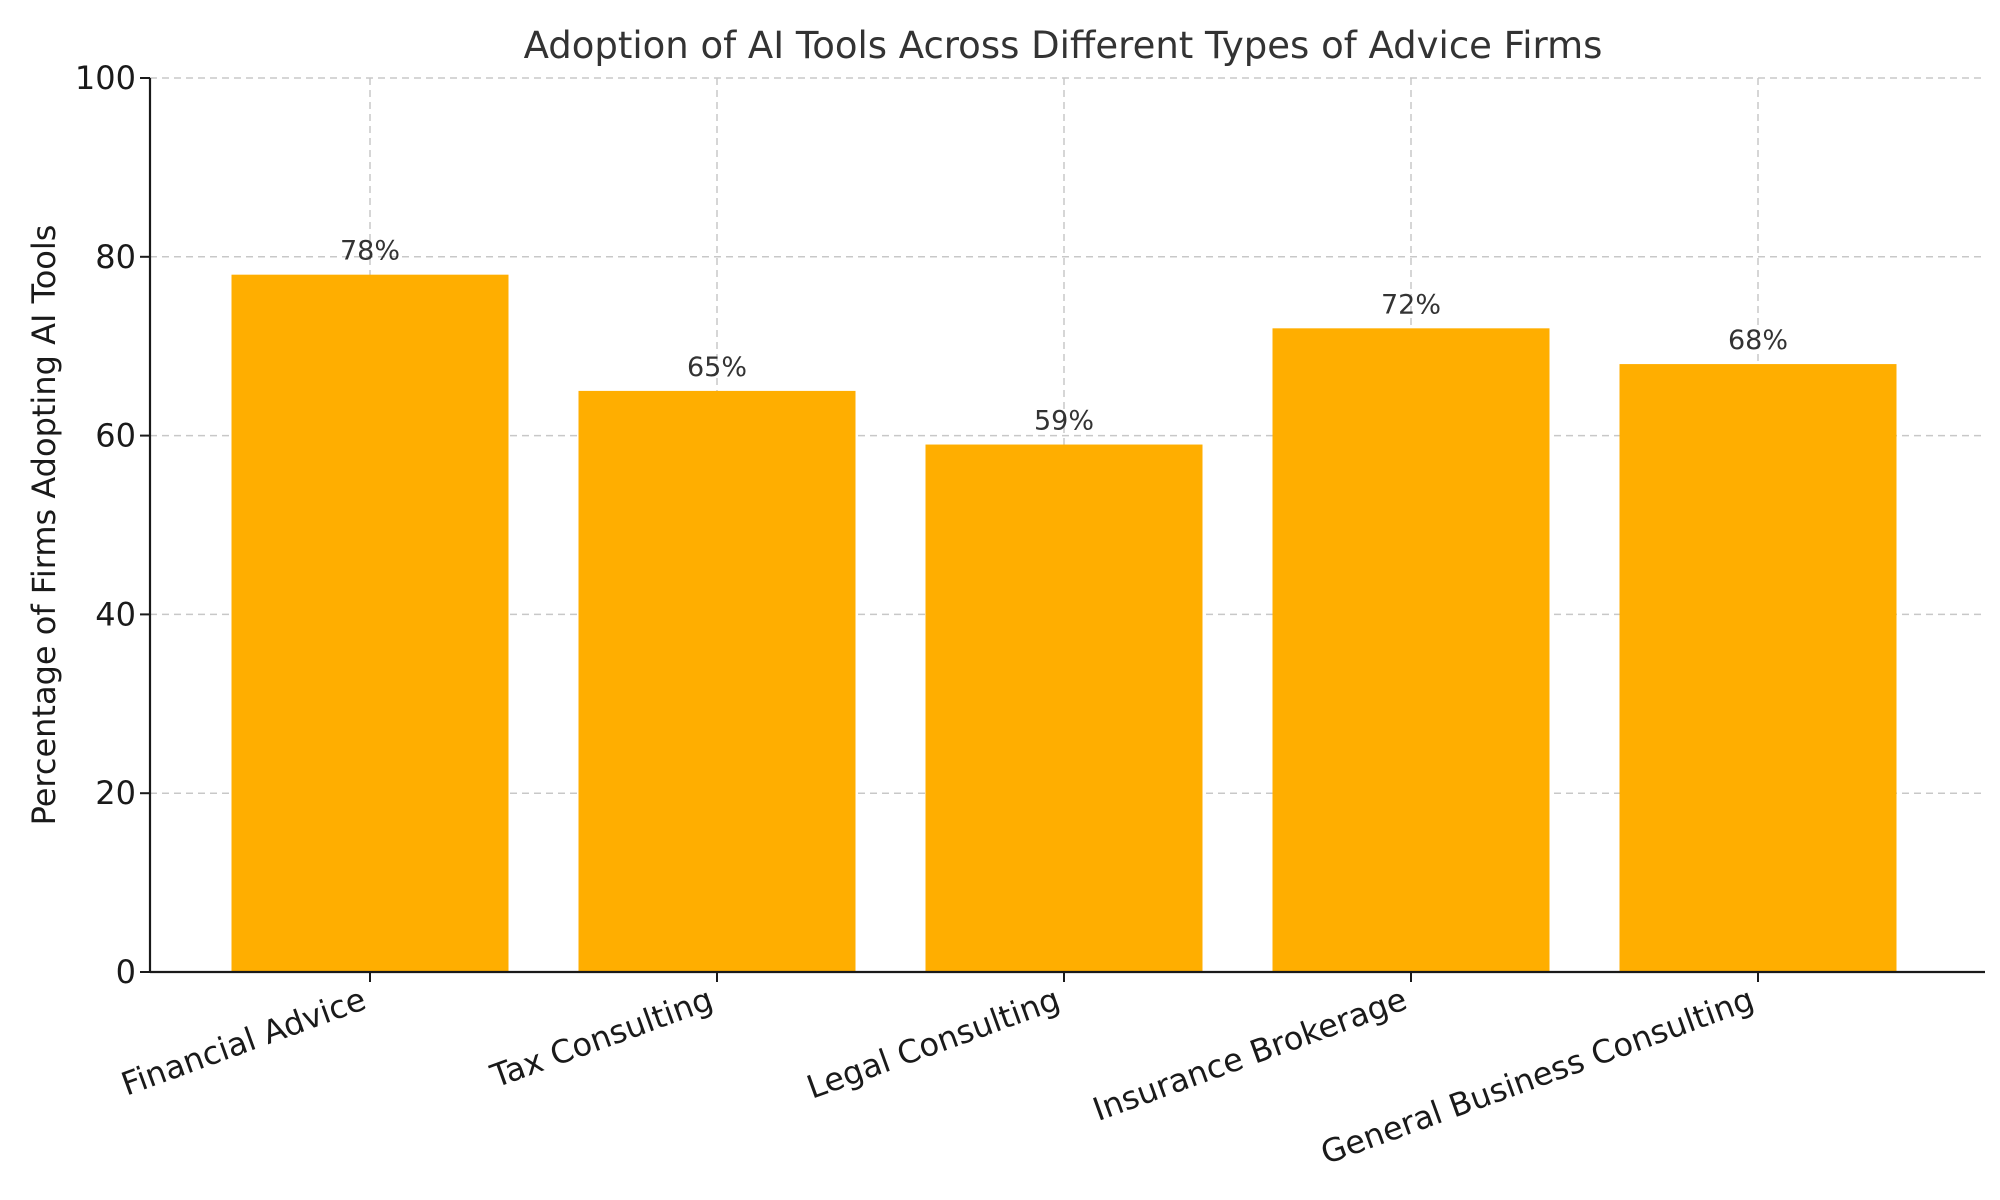 This screenshot has height=1200, width=2000. I want to click on data-label-3: 59%, so click(1064, 421).